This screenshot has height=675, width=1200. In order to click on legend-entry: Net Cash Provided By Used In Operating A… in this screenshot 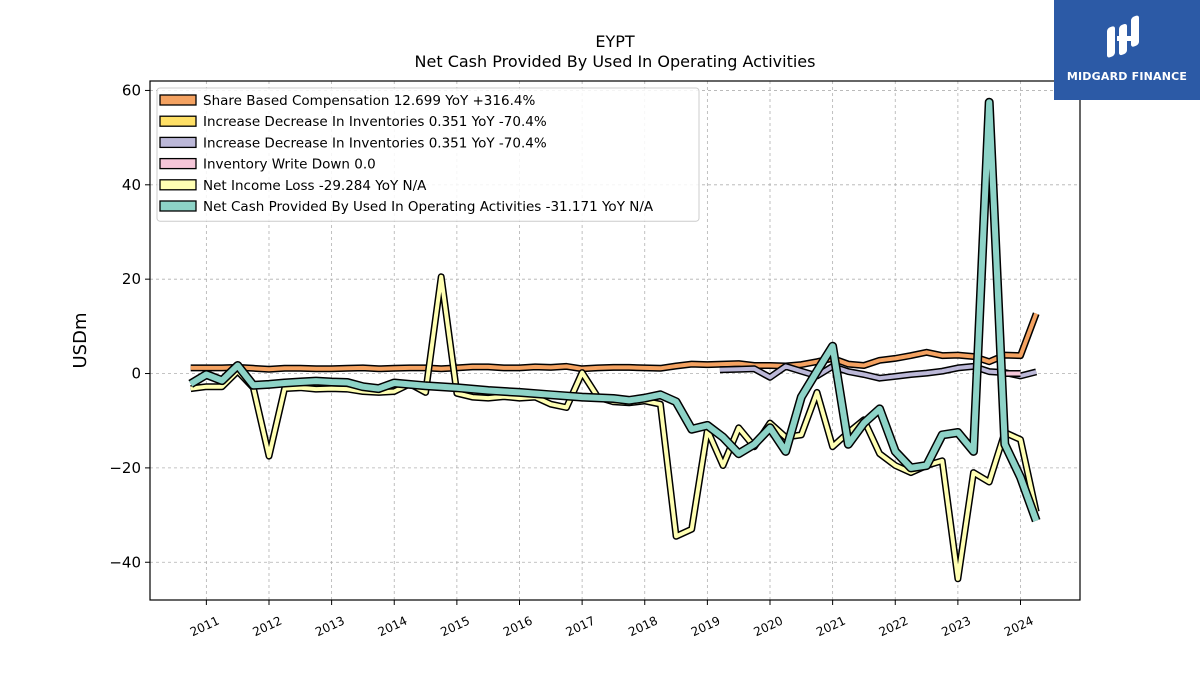, I will do `click(428, 207)`.